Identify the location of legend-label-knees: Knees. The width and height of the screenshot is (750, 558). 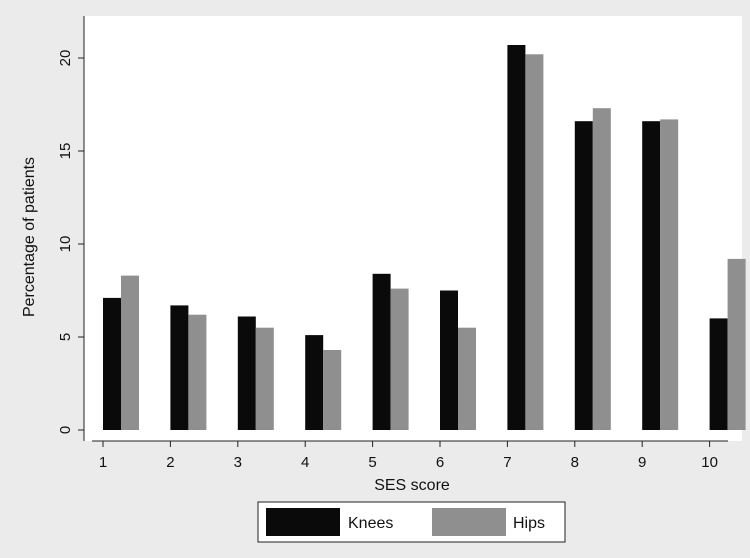
(370, 523).